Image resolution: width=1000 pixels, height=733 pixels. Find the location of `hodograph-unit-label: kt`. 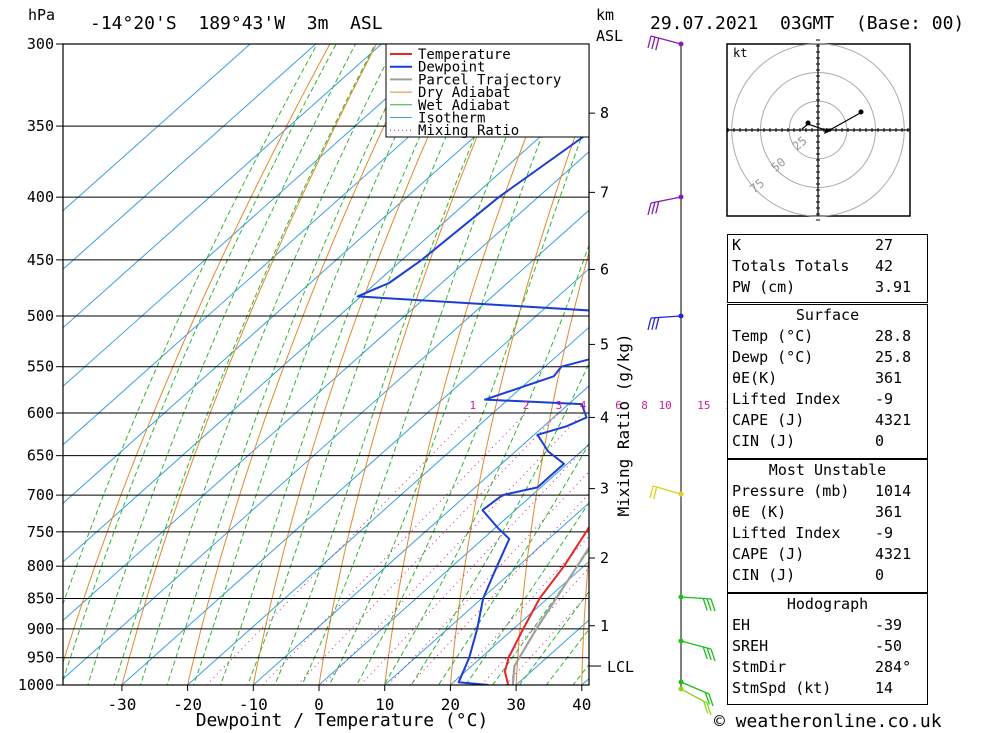

hodograph-unit-label: kt is located at coordinates (740, 53).